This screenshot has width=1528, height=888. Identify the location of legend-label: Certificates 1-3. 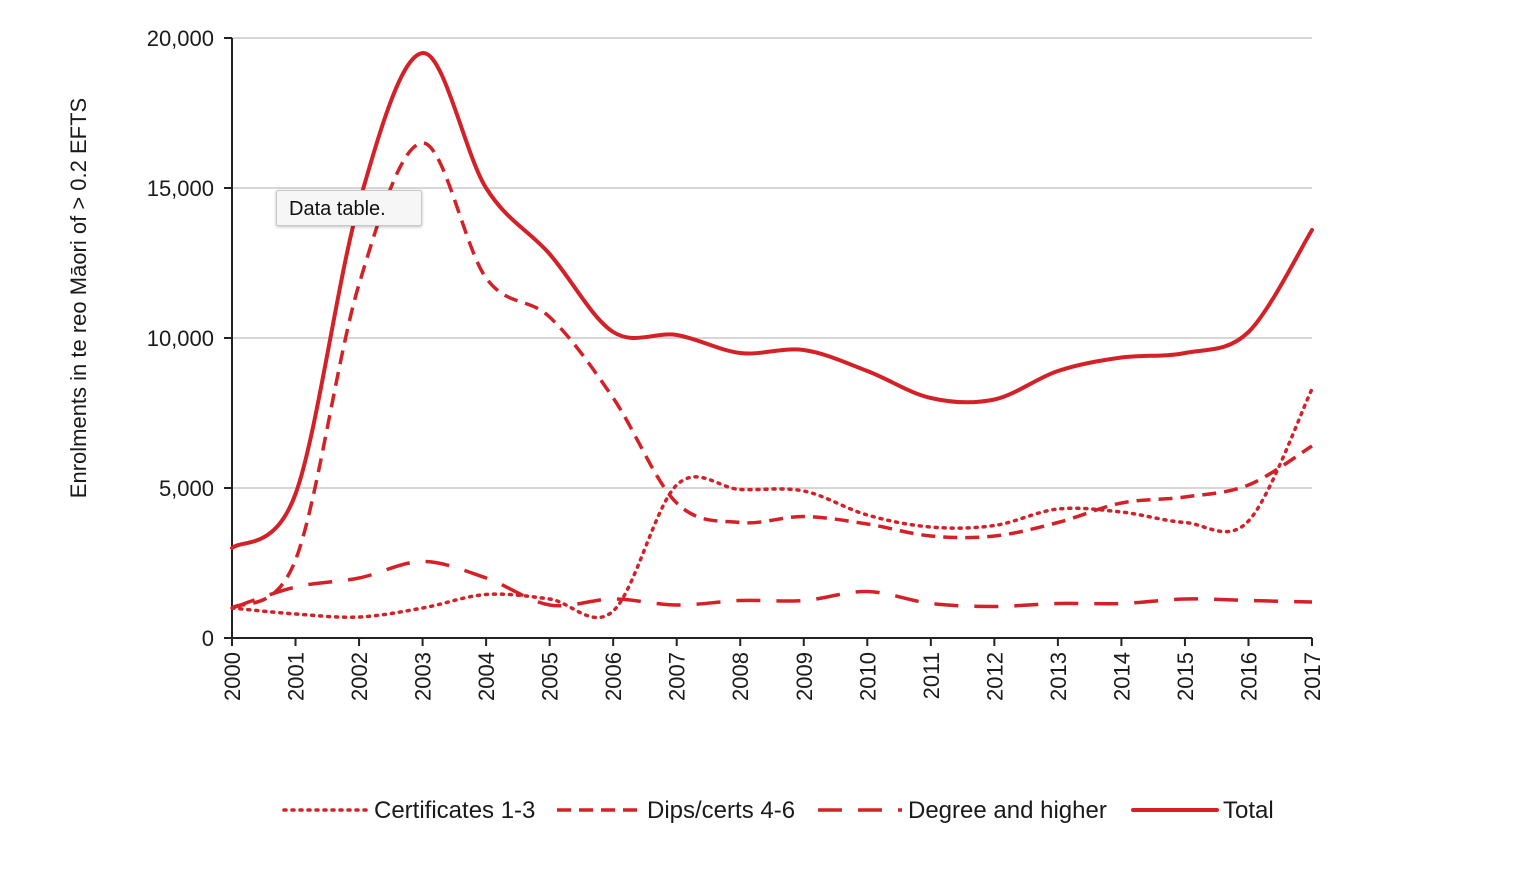
(454, 810).